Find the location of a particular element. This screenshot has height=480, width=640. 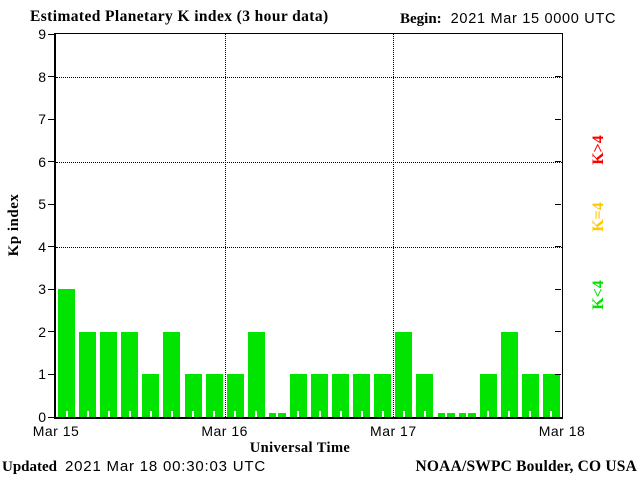

y-tick-label: 0 is located at coordinates (42, 417).